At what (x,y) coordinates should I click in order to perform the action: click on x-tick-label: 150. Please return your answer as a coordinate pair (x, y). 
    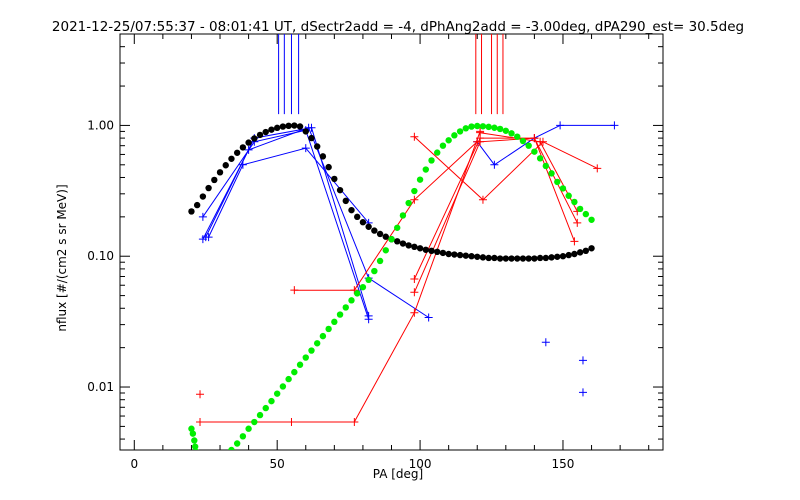
    Looking at the image, I should click on (563, 464).